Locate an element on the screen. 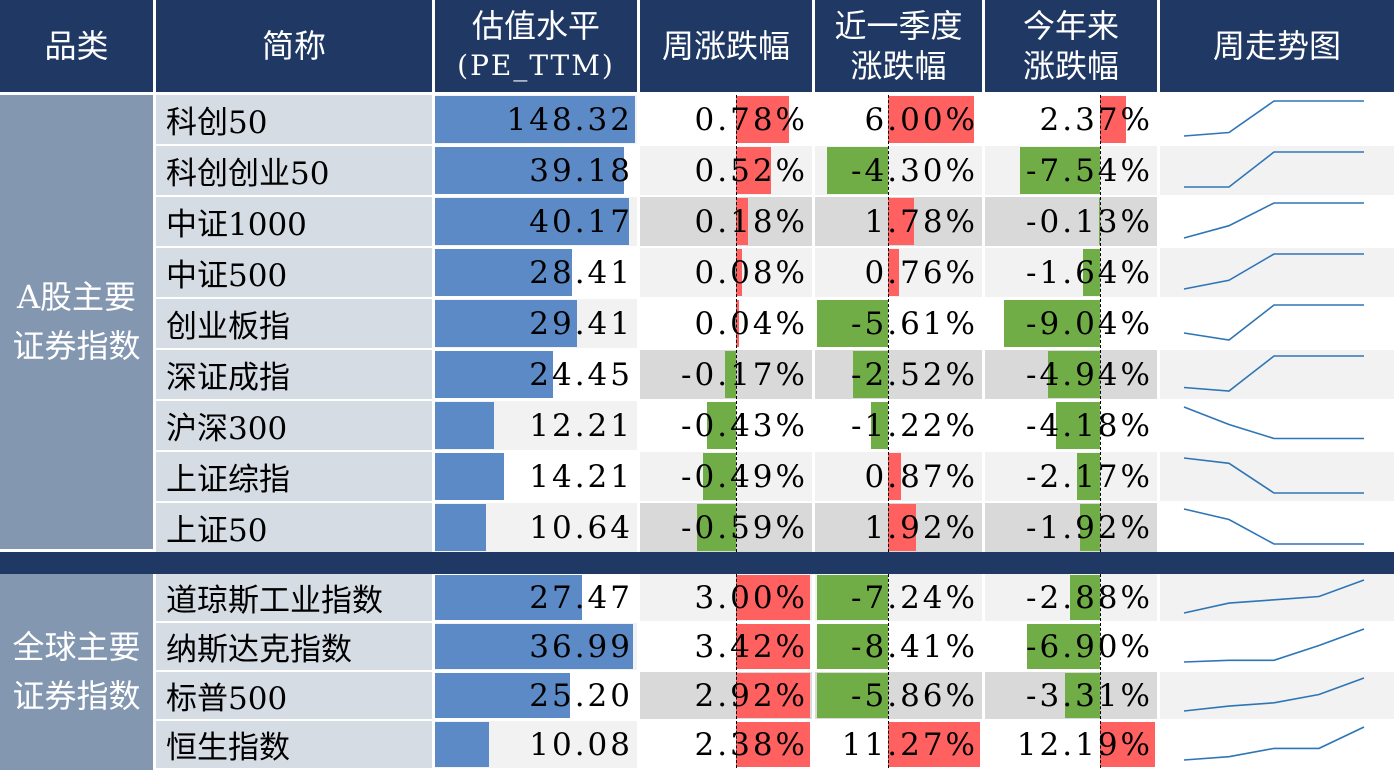 The width and height of the screenshot is (1394, 770). index-name-cell: 道琼斯工业指数 is located at coordinates (294, 597).